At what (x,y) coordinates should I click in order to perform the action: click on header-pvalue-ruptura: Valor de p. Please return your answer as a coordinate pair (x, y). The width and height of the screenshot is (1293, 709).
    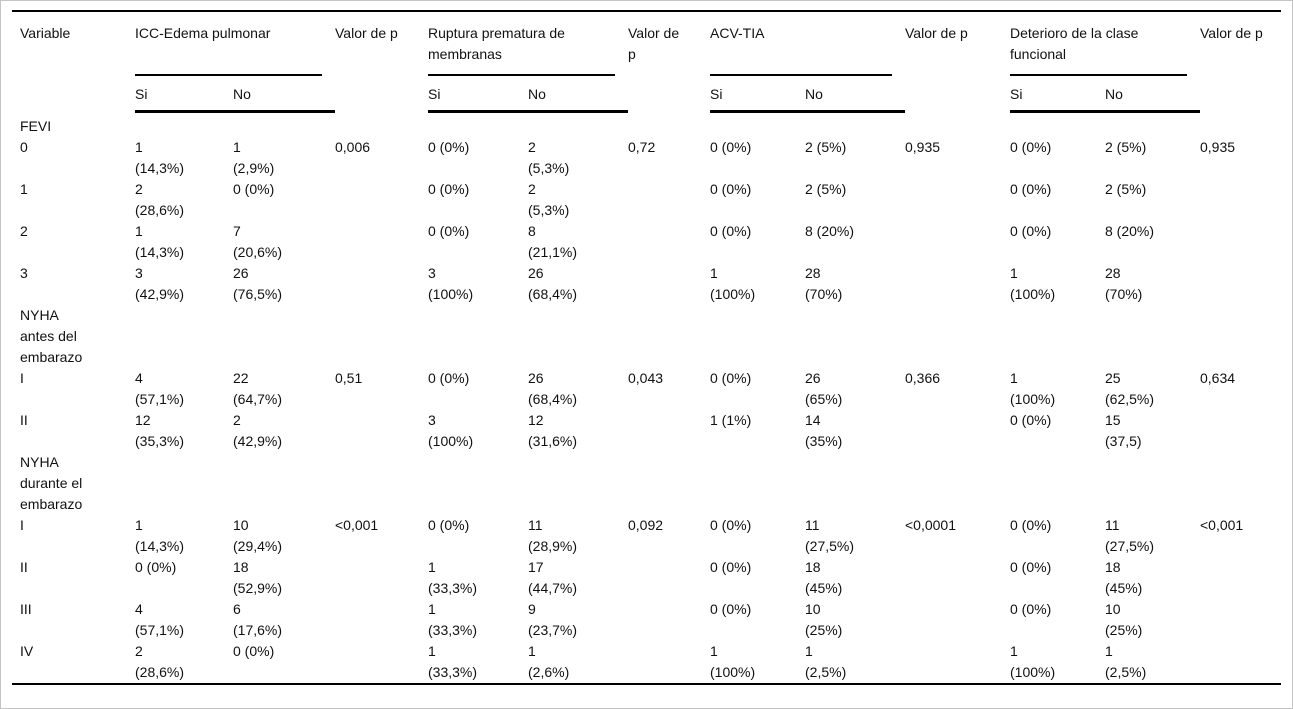
    Looking at the image, I should click on (654, 43).